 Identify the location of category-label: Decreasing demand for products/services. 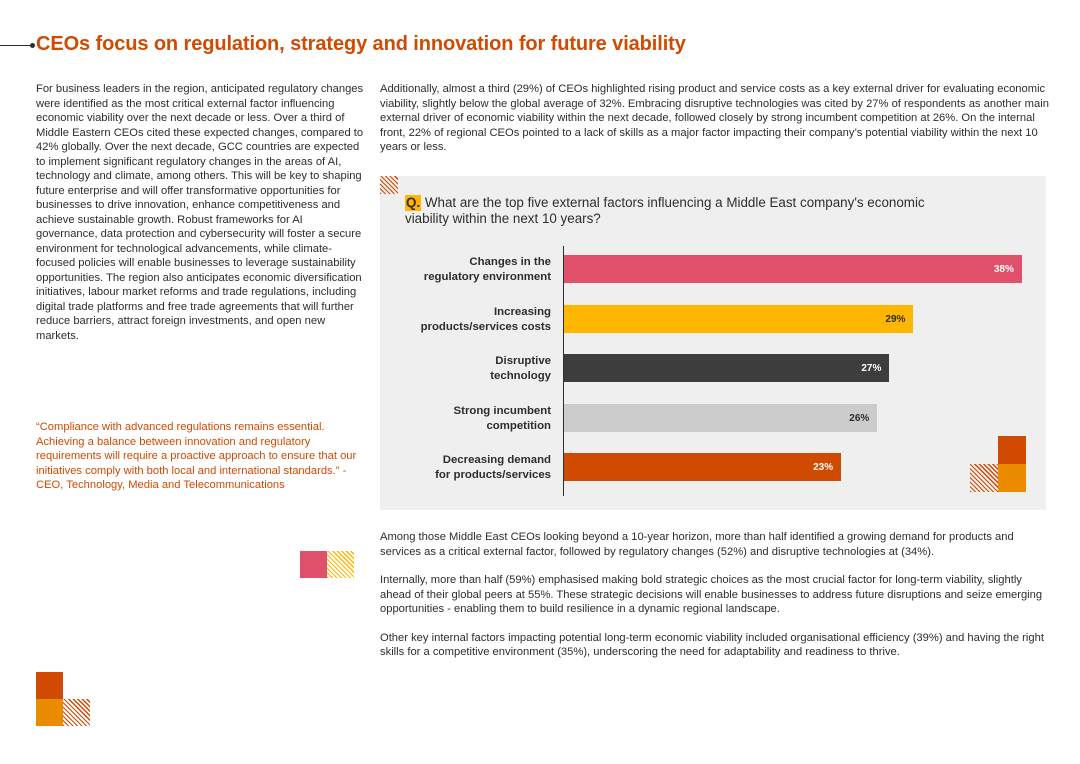
(493, 467).